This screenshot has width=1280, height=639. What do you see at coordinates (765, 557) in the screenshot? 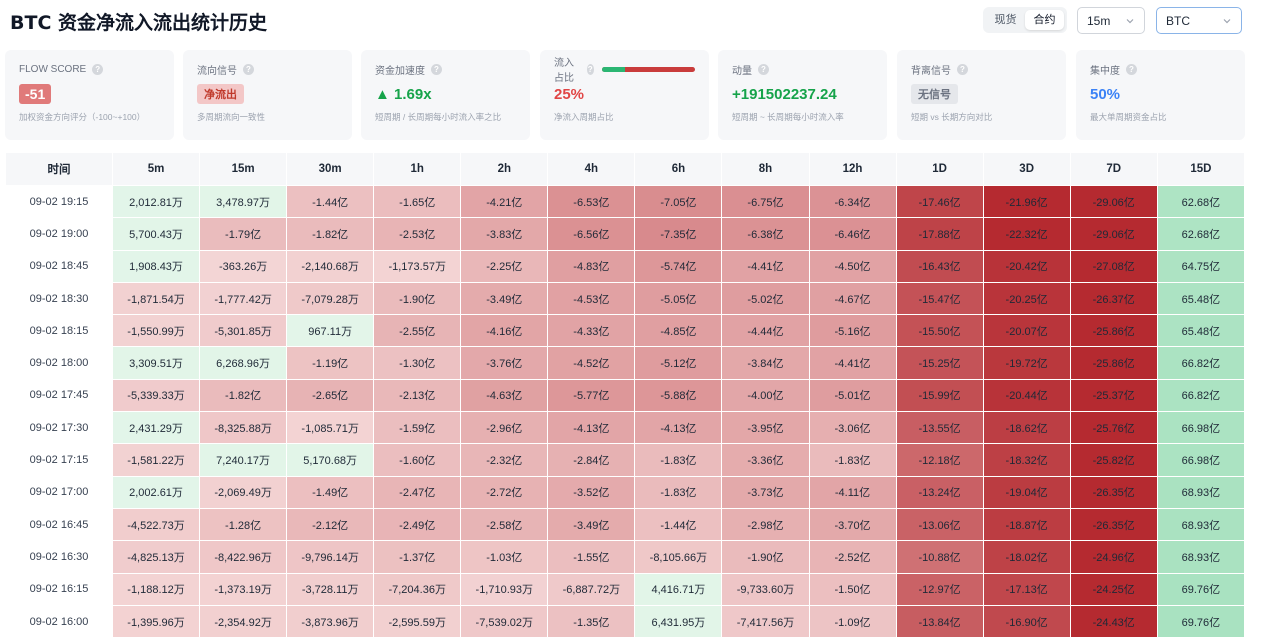
I see `flow-cell: -1.90亿` at bounding box center [765, 557].